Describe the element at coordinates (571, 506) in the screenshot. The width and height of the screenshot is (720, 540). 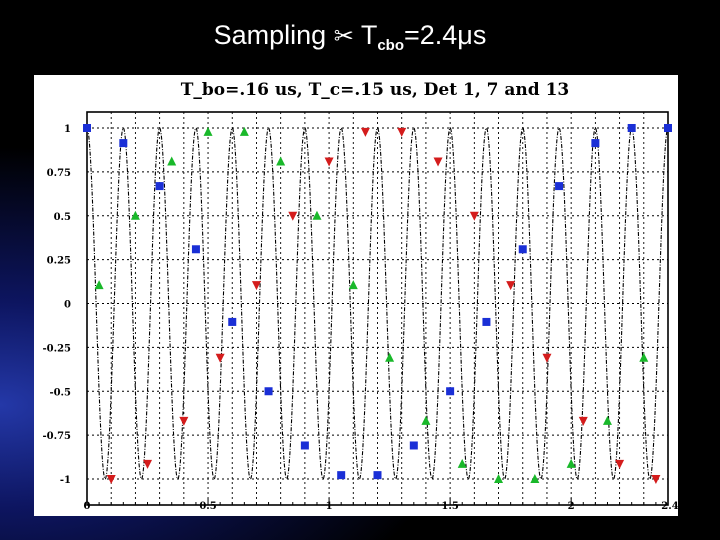
I see `x-tick-label: 2` at that location.